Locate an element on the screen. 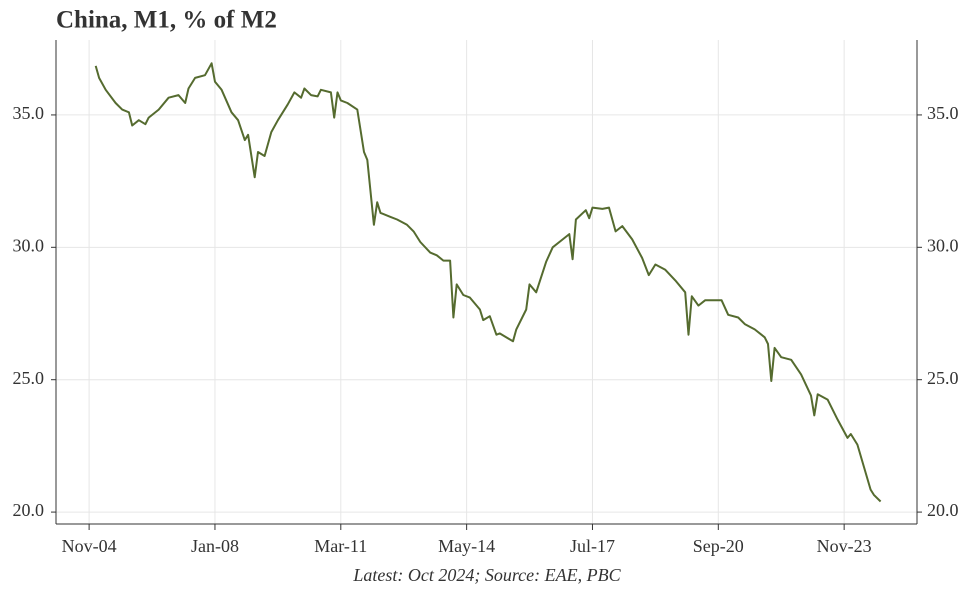  y-tick-label: 20.0 is located at coordinates (29, 510).